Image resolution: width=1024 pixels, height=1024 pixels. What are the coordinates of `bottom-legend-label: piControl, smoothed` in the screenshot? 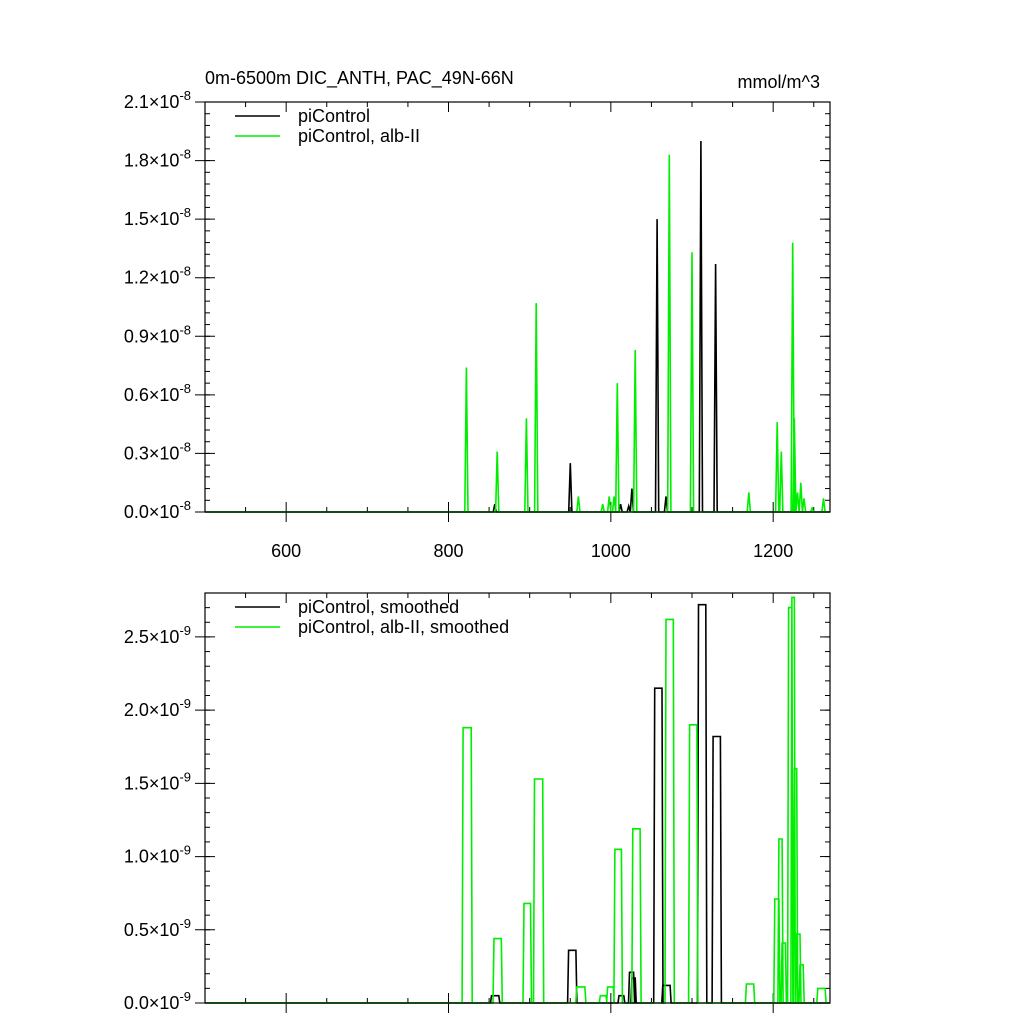 It's located at (378, 607).